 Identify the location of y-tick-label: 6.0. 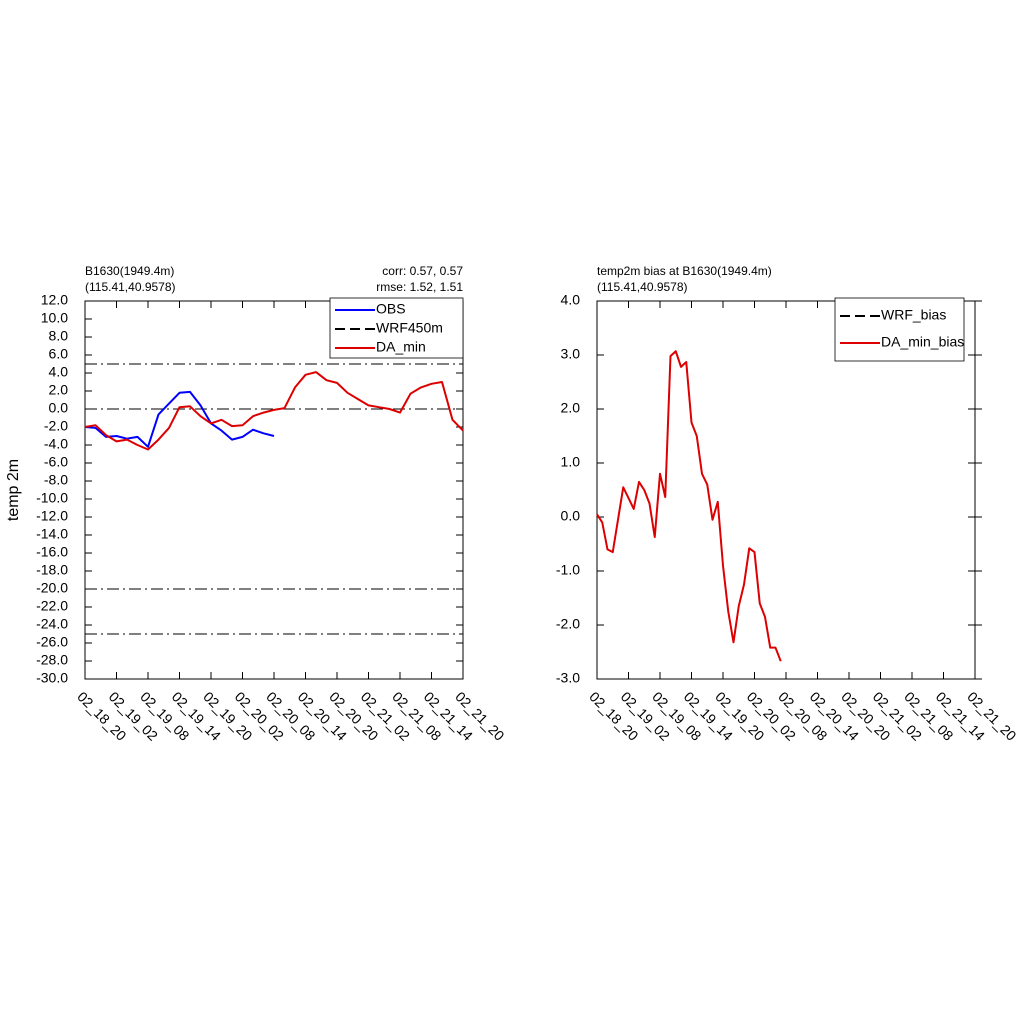
(59, 354).